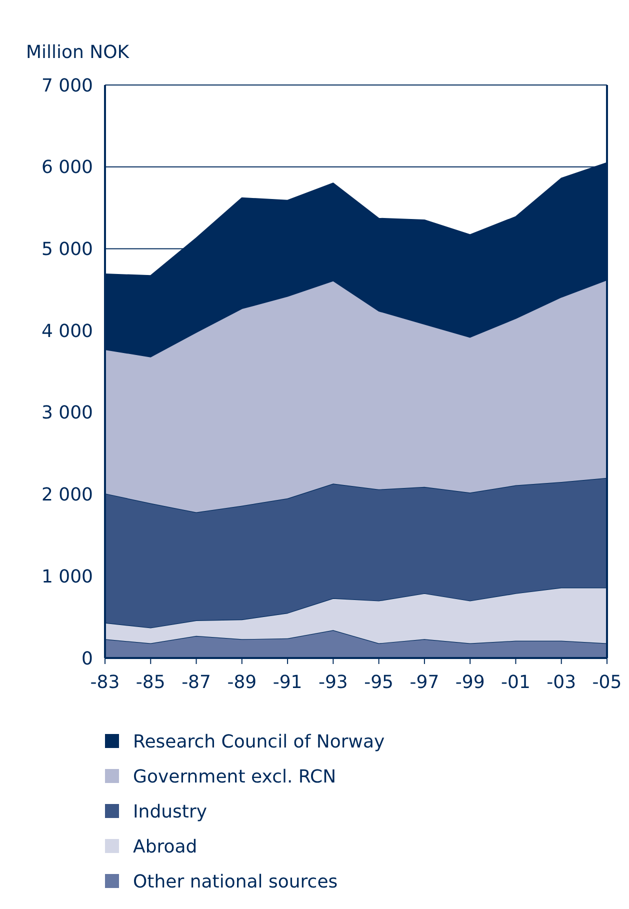  What do you see at coordinates (105, 682) in the screenshot?
I see `x-tick-label: -83` at bounding box center [105, 682].